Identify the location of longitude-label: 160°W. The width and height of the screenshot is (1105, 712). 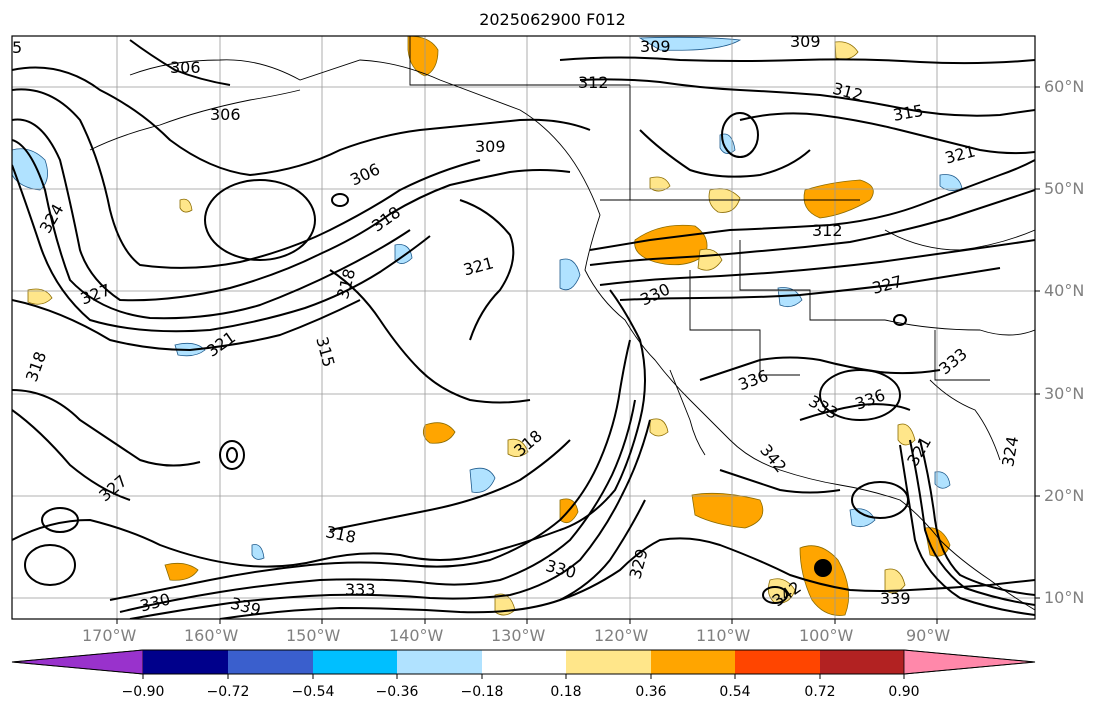
(211, 635).